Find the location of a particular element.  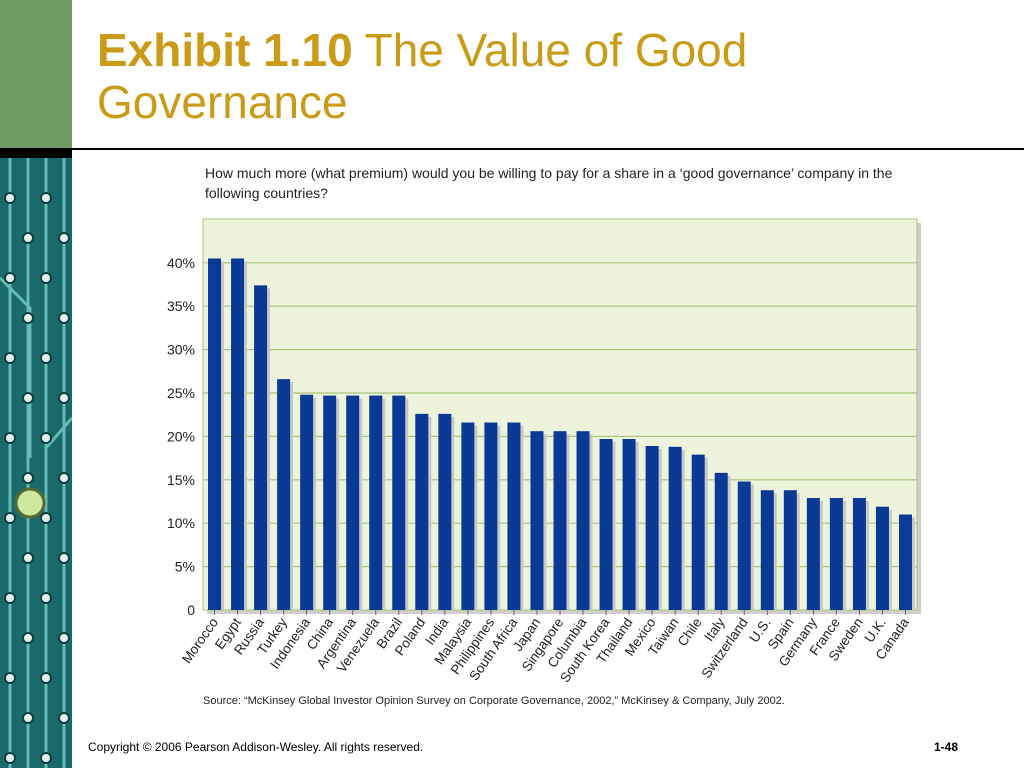

y-tick-label: 20% is located at coordinates (181, 436).